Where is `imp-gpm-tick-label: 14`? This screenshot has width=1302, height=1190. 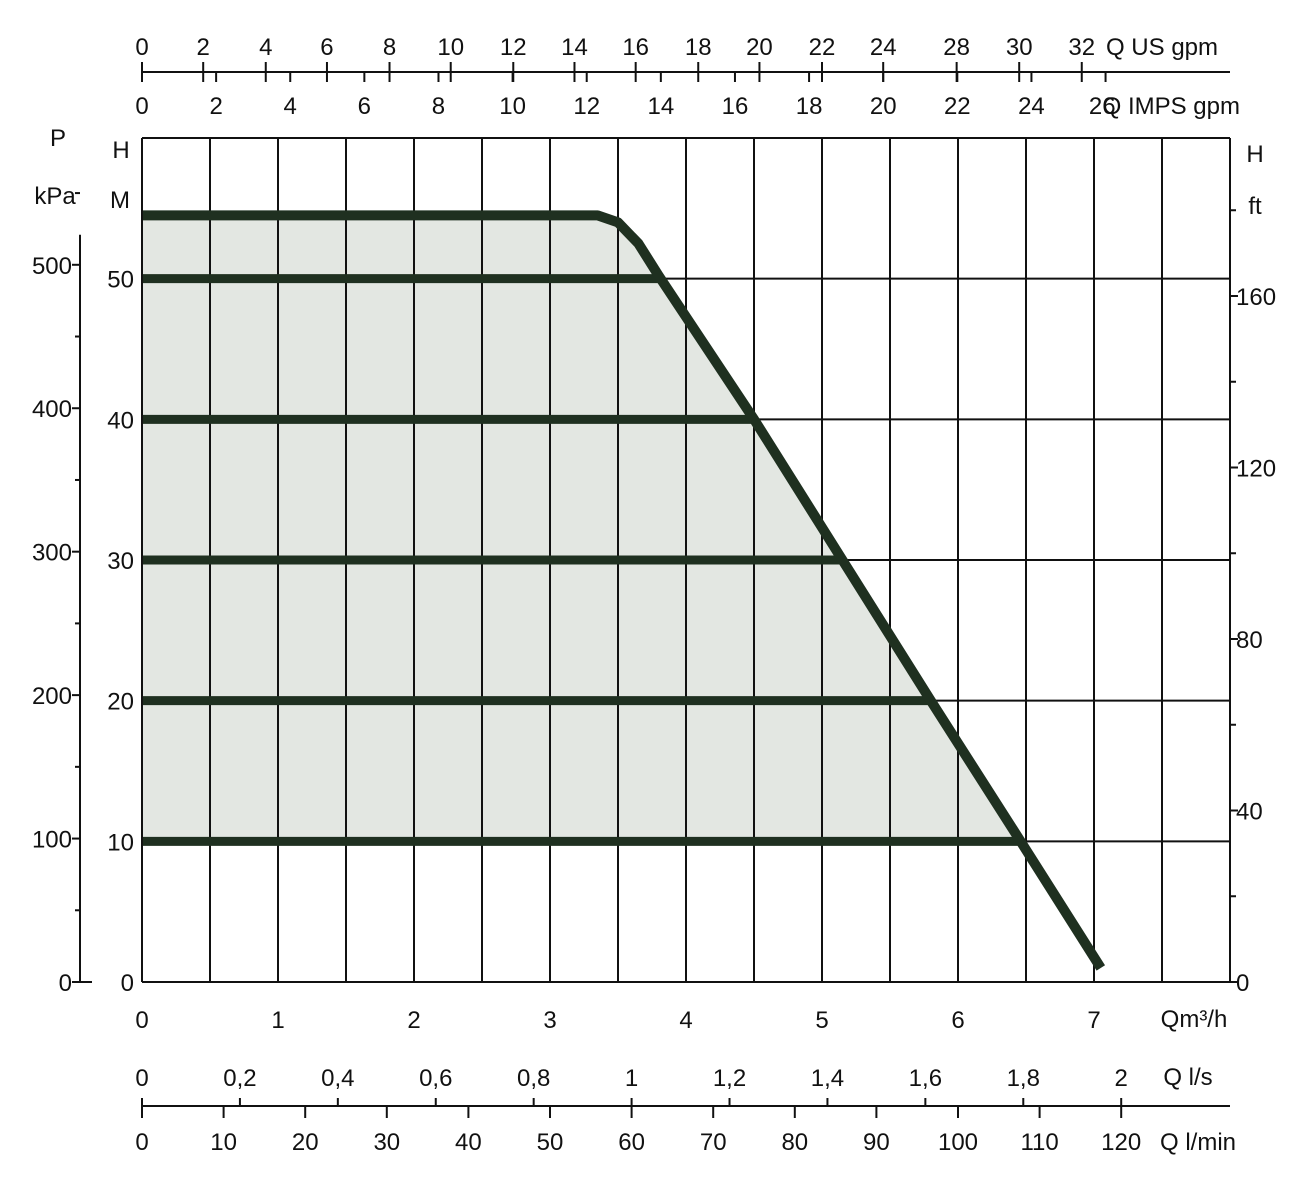 imp-gpm-tick-label: 14 is located at coordinates (660, 106).